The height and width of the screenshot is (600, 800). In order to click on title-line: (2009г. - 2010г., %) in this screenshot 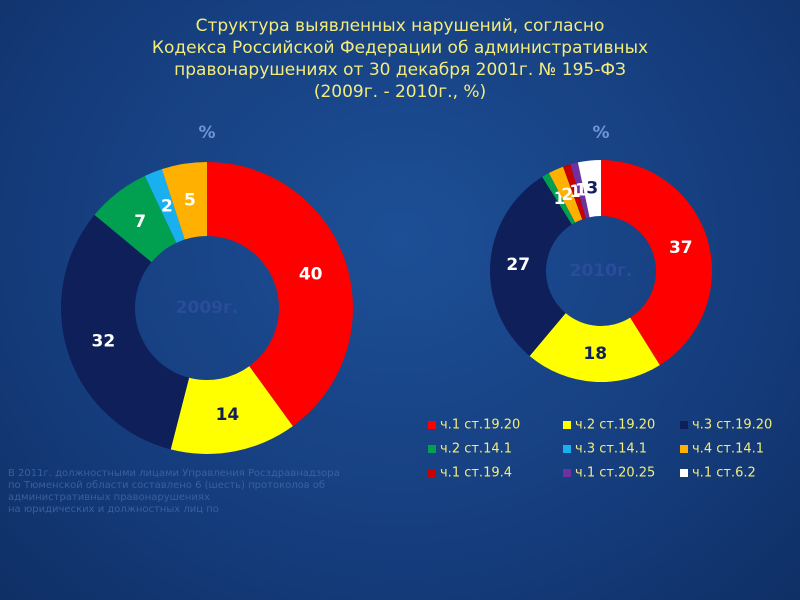, I will do `click(400, 92)`.